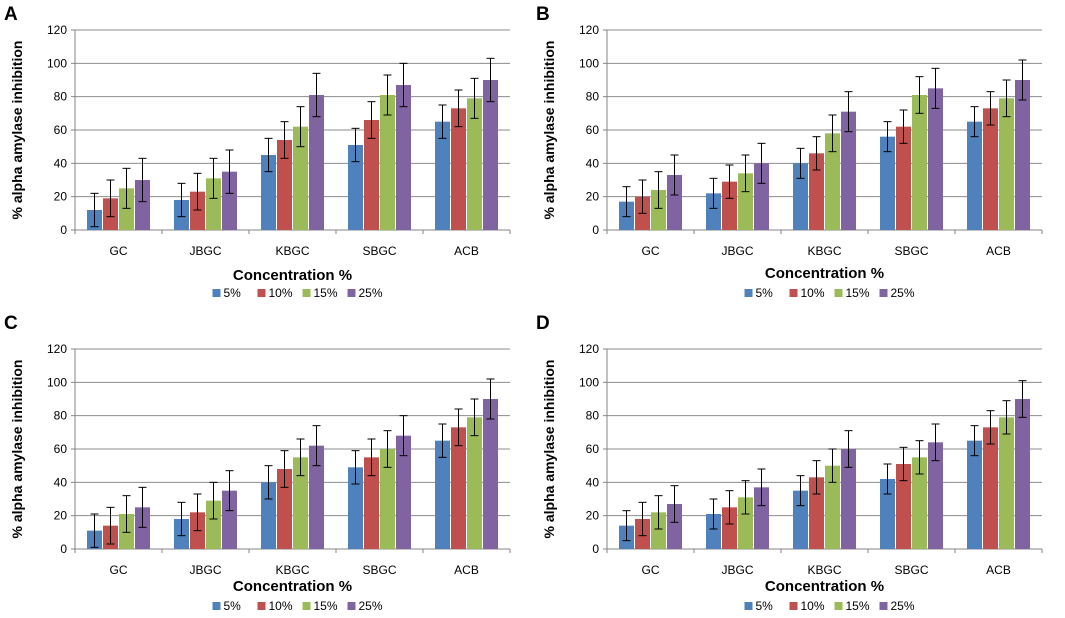  I want to click on x-tick-label: SBGC, so click(379, 251).